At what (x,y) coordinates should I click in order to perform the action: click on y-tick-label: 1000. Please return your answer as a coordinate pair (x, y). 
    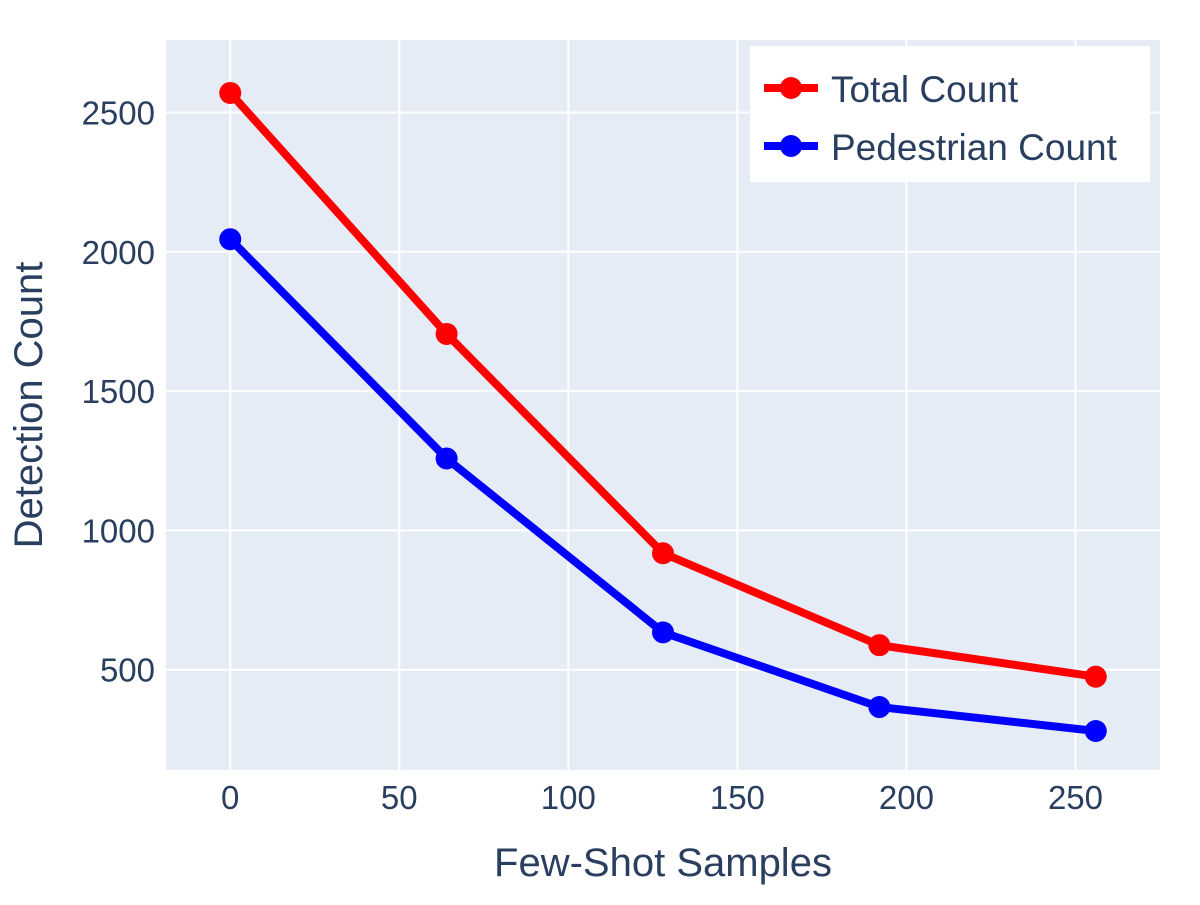
    Looking at the image, I should click on (118, 530).